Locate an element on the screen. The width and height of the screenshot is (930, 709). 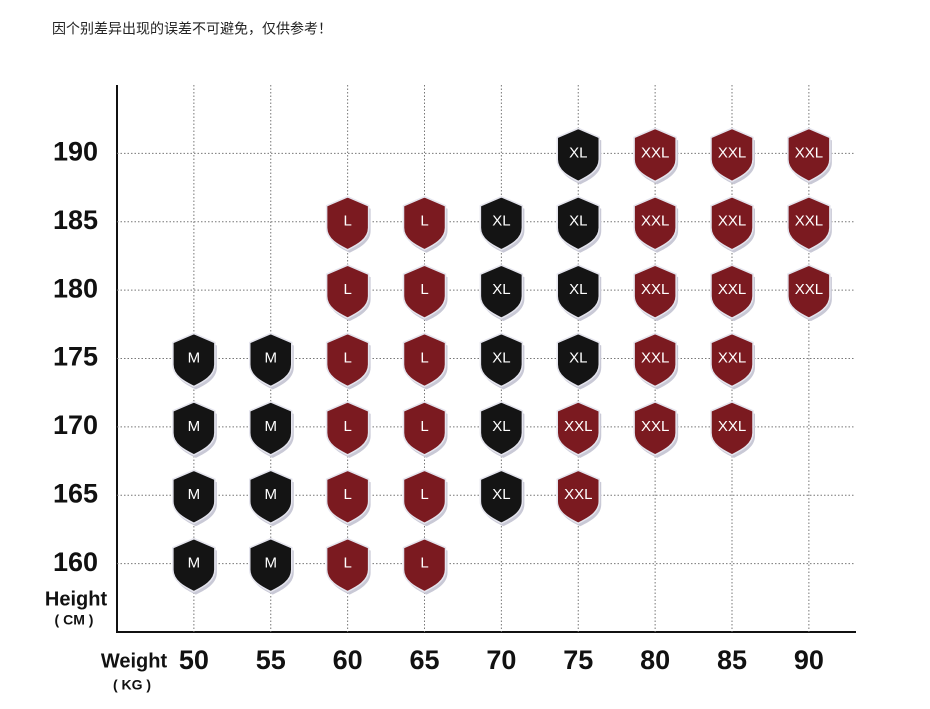
x-tick-label: 80 is located at coordinates (655, 660).